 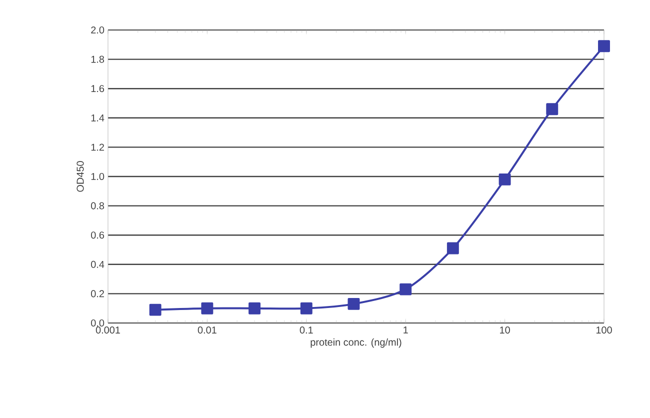 I want to click on y-tick-label: 0.0, so click(x=97, y=323).